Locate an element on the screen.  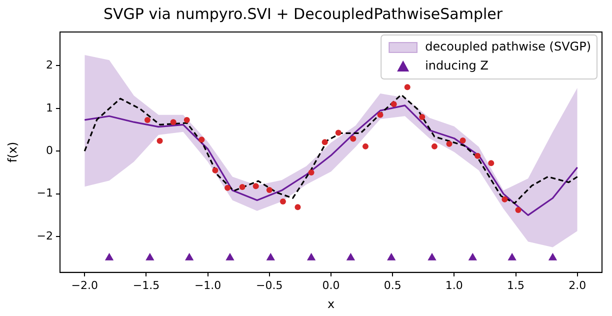
x-tick-label: −0.5 is located at coordinates (269, 285).